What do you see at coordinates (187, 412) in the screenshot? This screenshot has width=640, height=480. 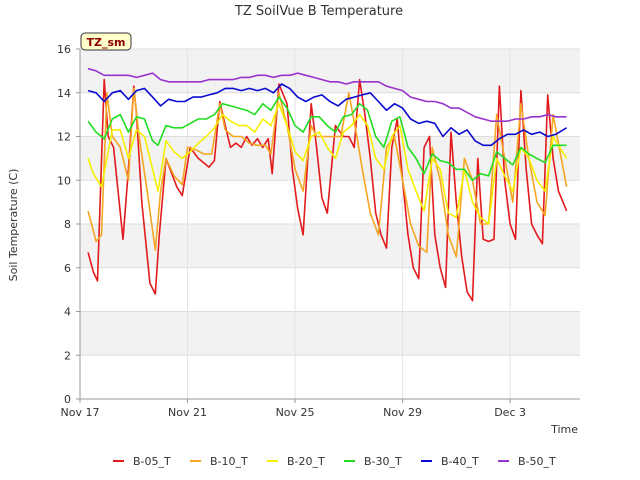 I see `x-tick-label-1: Nov 21` at bounding box center [187, 412].